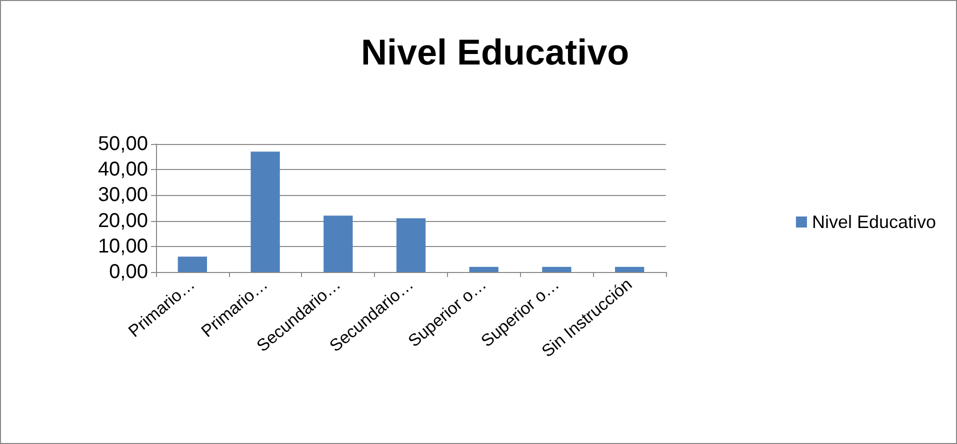  What do you see at coordinates (123, 144) in the screenshot?
I see `y-tick-label: 50,00` at bounding box center [123, 144].